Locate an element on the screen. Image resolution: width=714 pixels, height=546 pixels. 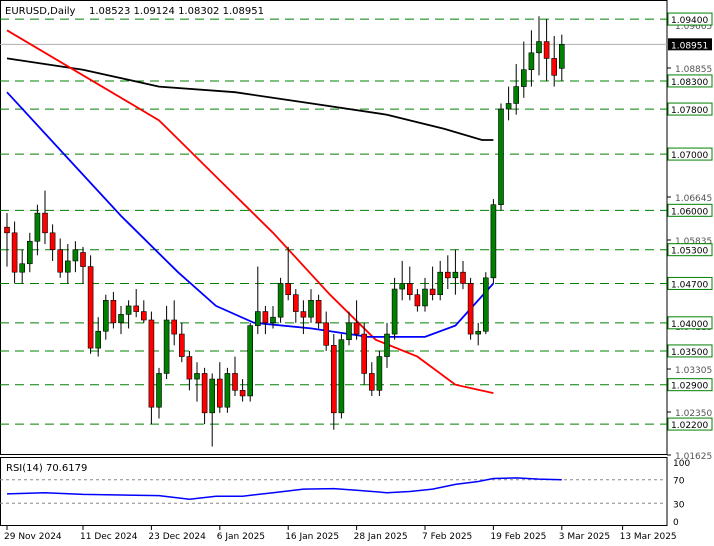
level-label: 1.07000 is located at coordinates (689, 156).